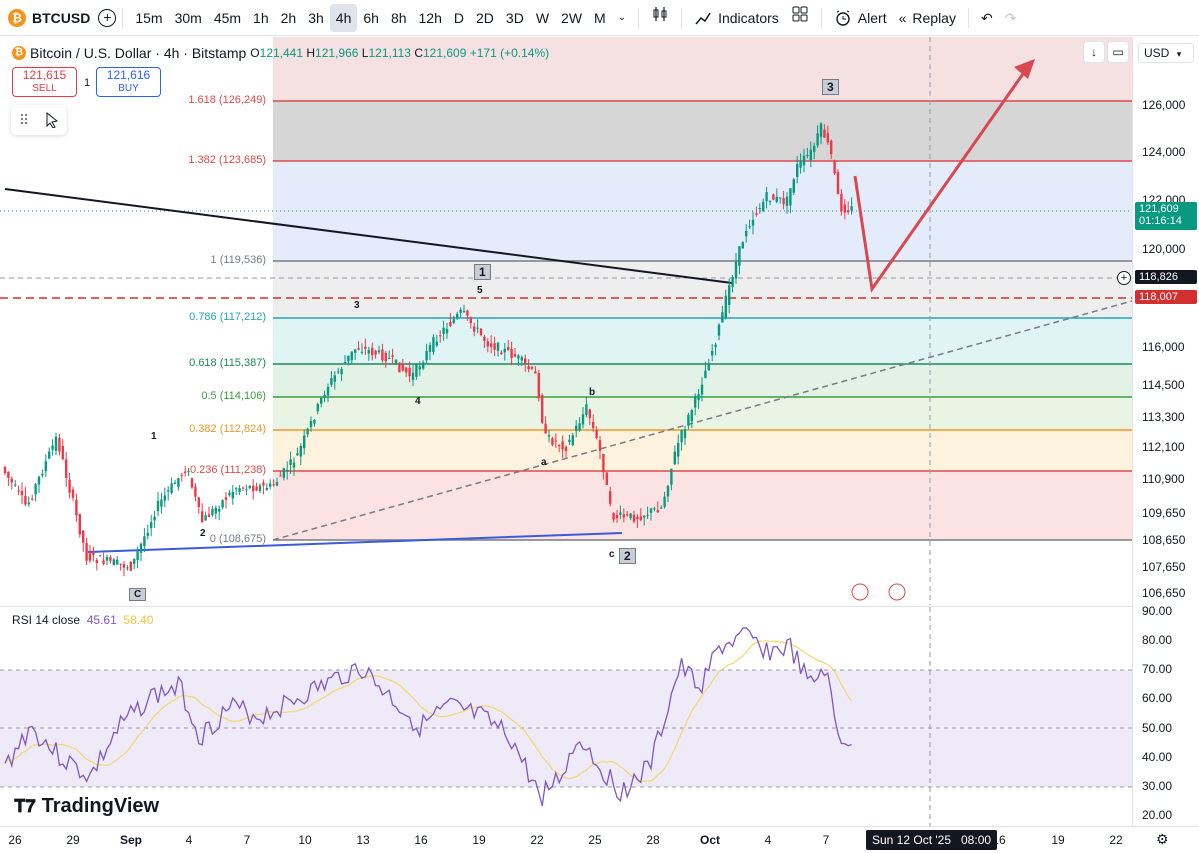  What do you see at coordinates (902, 17) in the screenshot?
I see `rewind-icon: «` at bounding box center [902, 17].